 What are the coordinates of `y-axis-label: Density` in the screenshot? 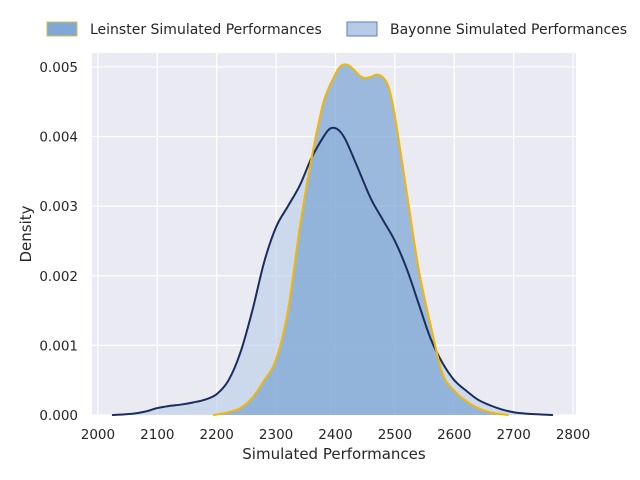 It's located at (26, 233).